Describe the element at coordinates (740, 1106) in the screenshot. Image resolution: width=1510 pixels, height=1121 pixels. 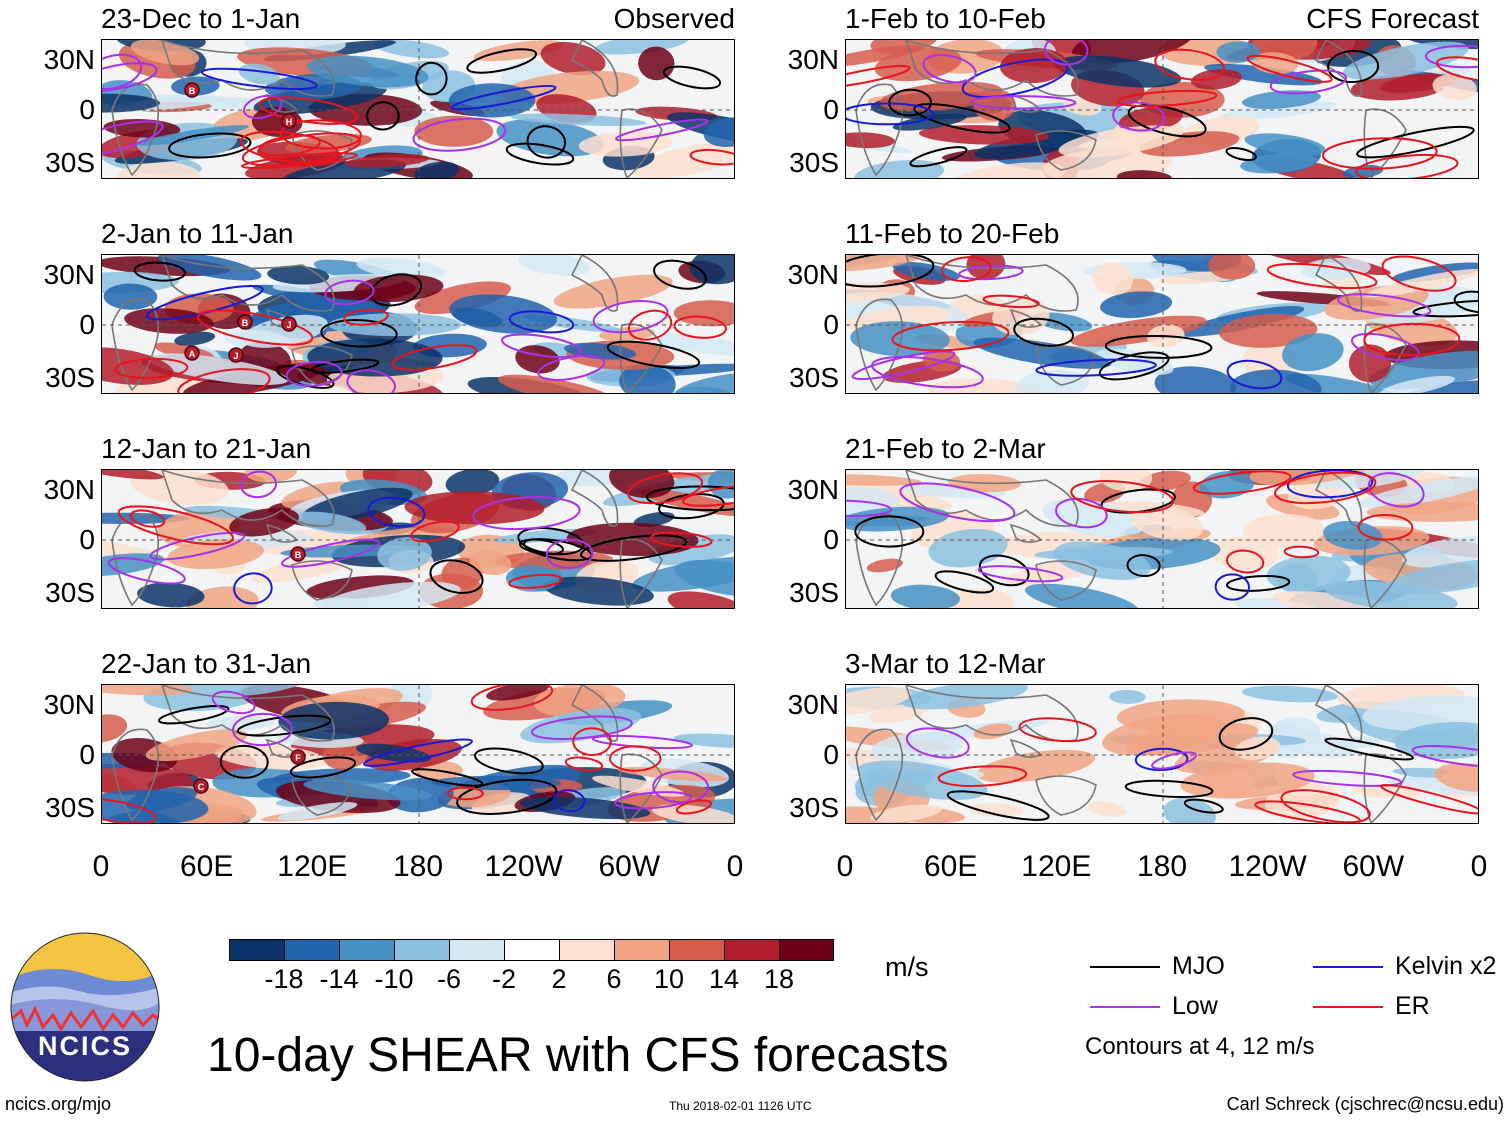
I see `footer-timestamp: Thu 2018-02-01 1126 UTC` at that location.